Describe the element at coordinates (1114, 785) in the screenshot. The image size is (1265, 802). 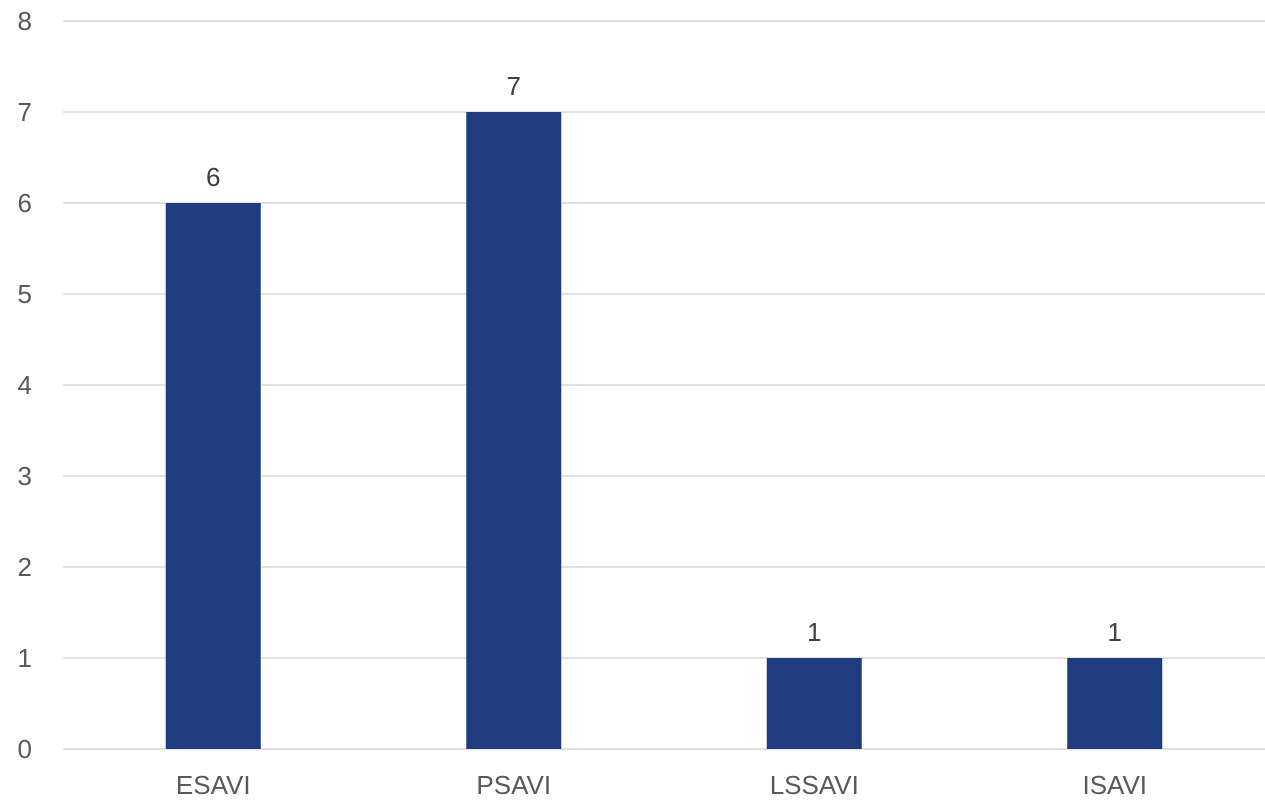
I see `x-category-label: ISAVI` at that location.